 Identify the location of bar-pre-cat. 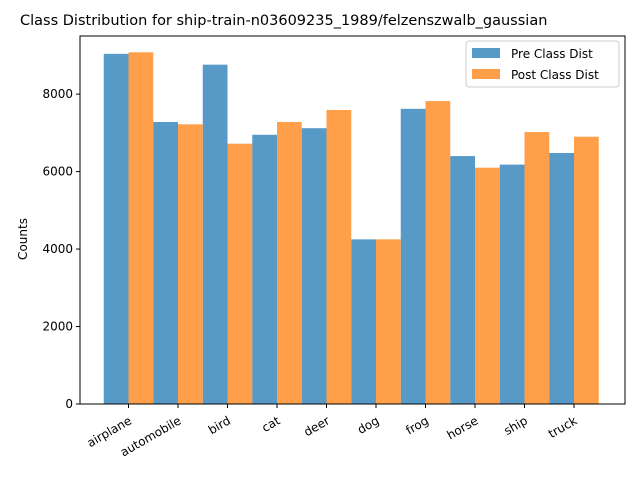
(264, 269).